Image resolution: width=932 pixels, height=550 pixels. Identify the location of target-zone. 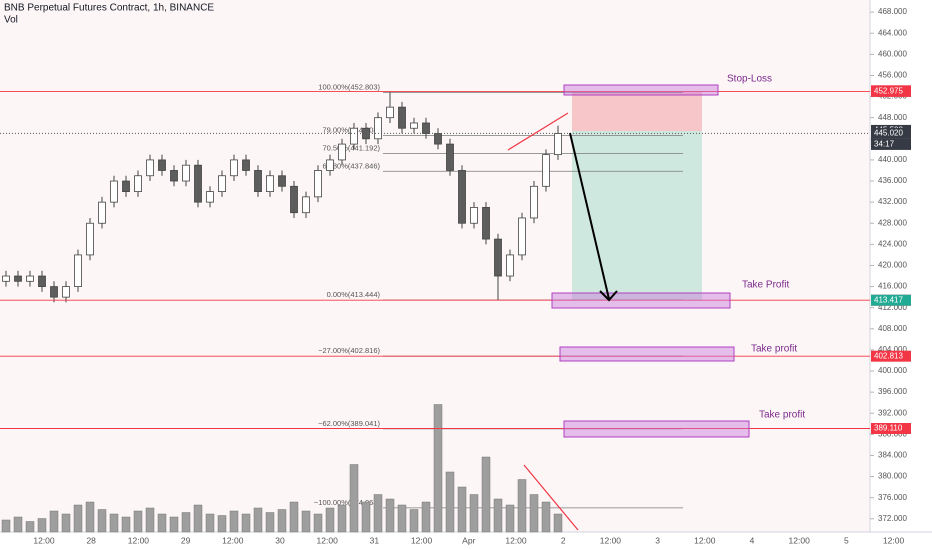
(637, 215).